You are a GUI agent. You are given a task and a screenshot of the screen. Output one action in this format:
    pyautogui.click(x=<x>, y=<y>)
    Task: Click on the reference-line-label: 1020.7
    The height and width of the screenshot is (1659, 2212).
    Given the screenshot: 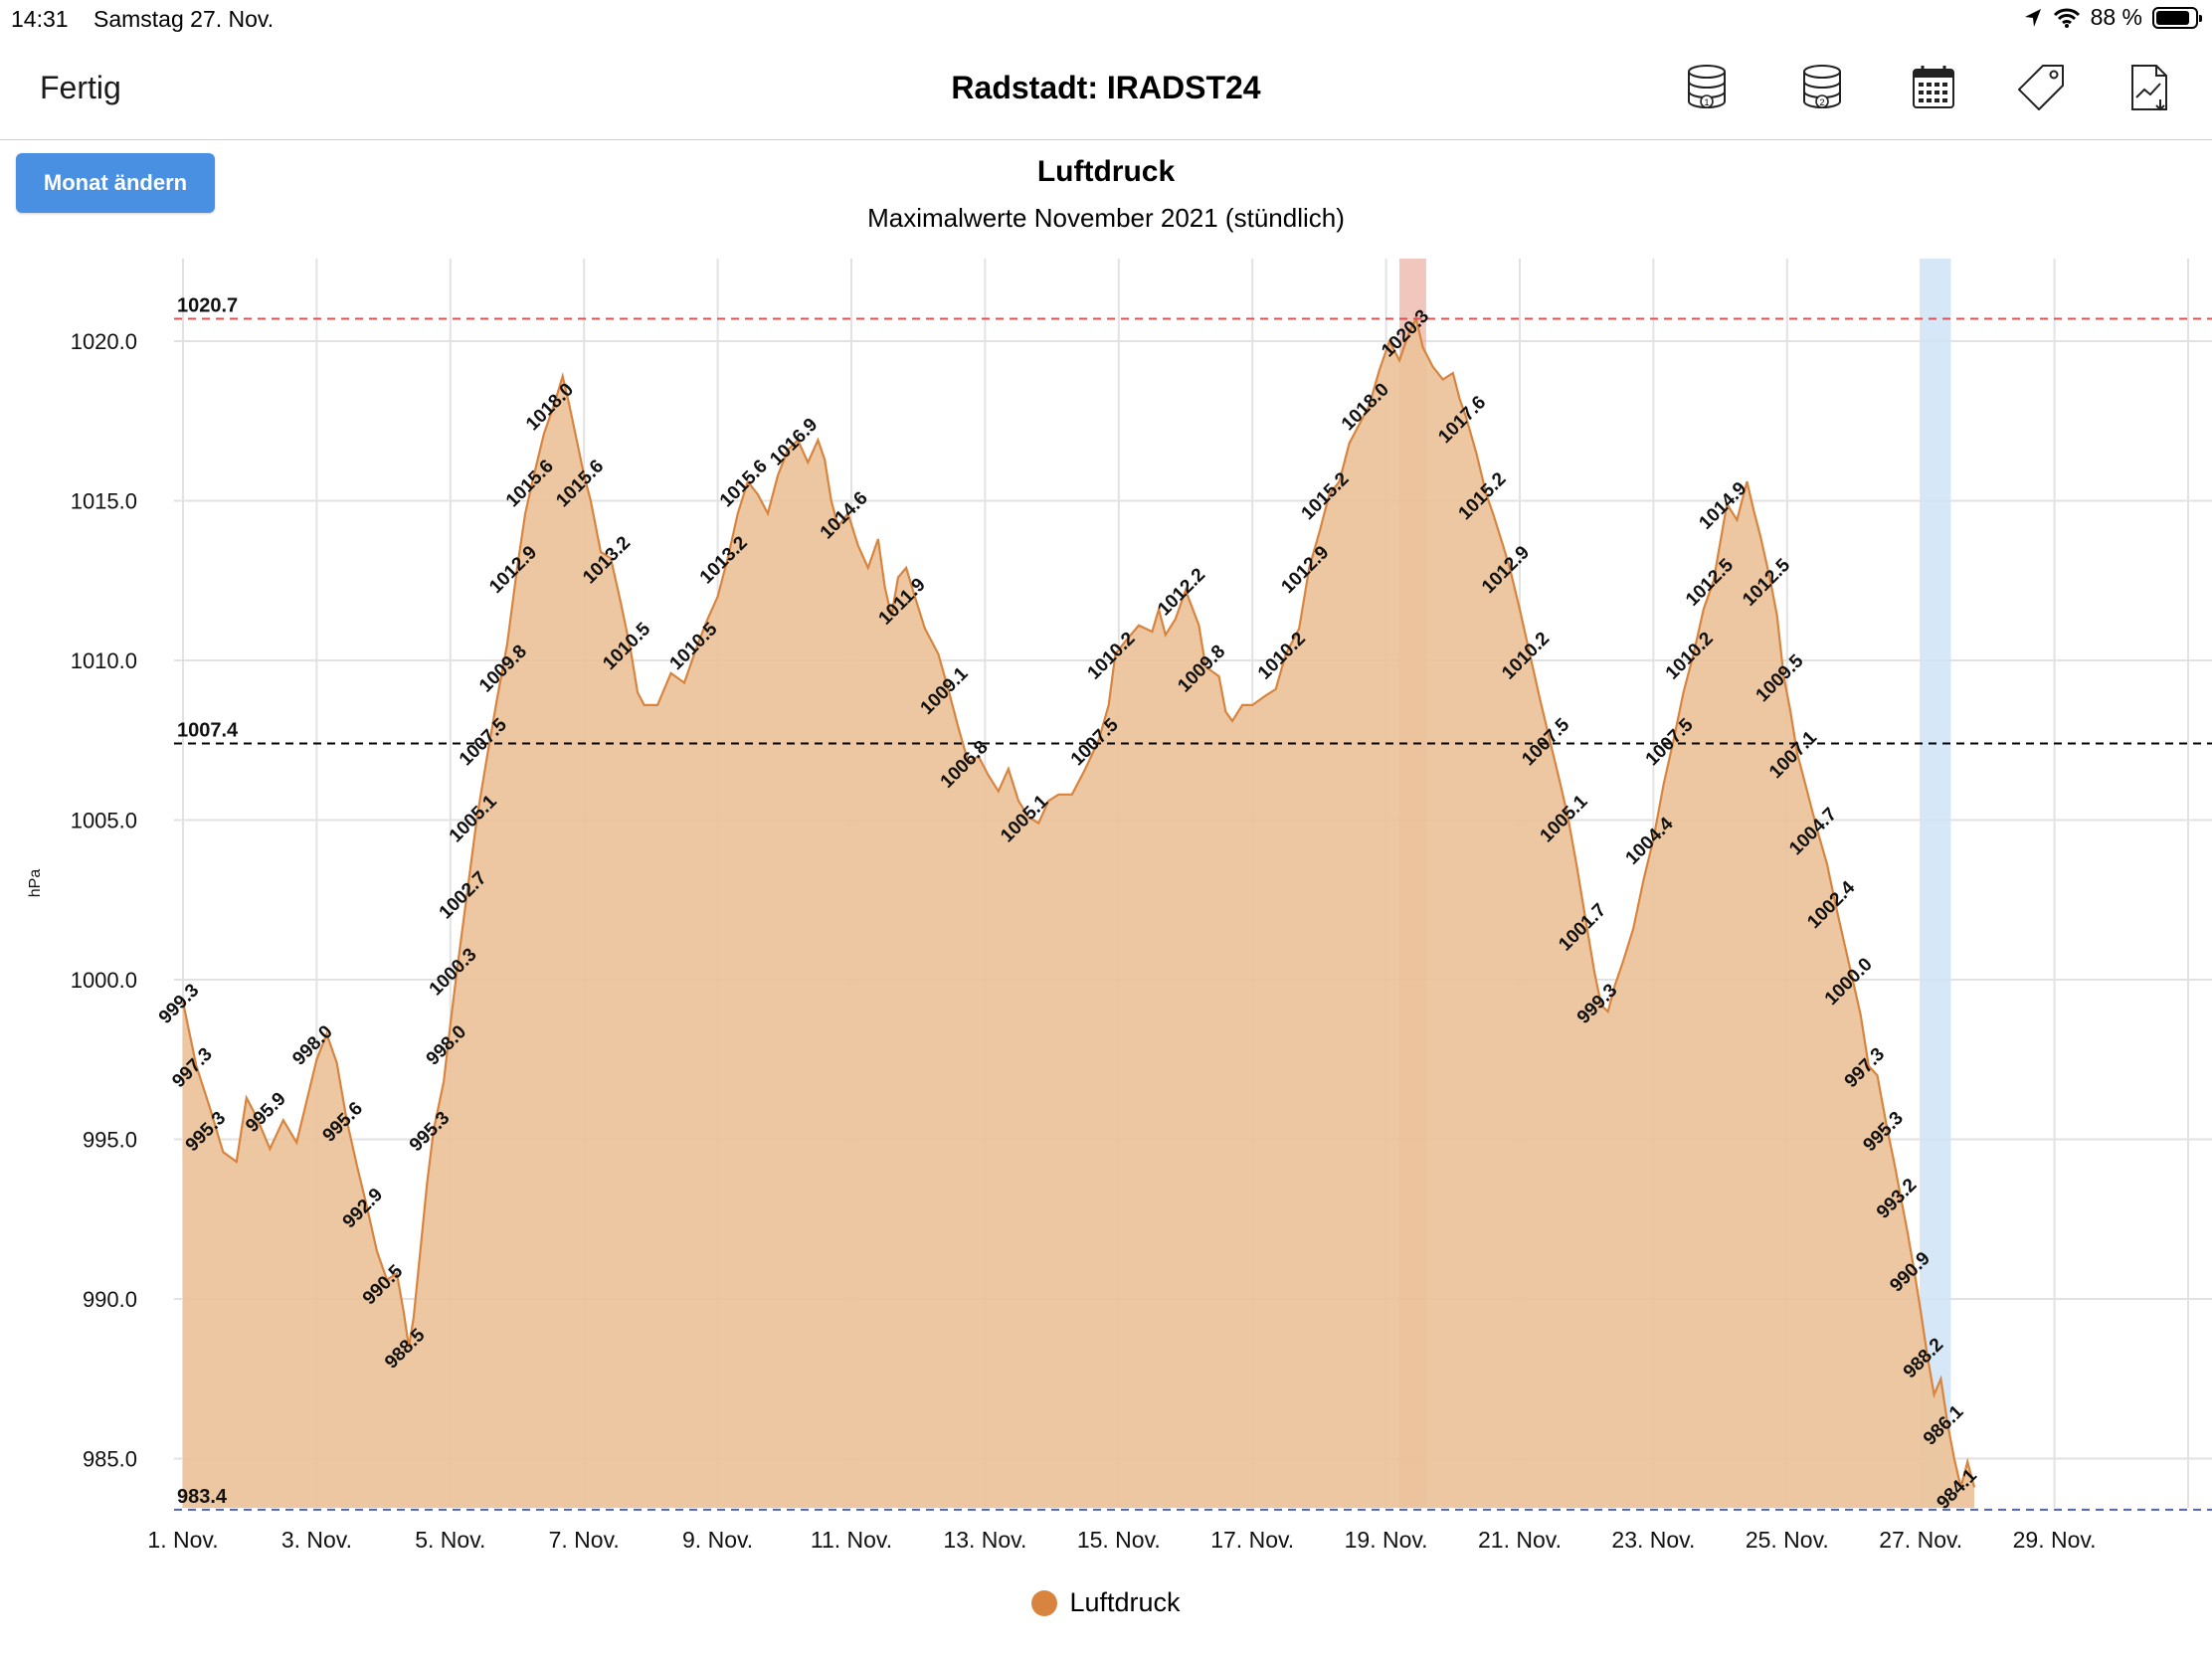 What is the action you would take?
    pyautogui.click(x=207, y=306)
    